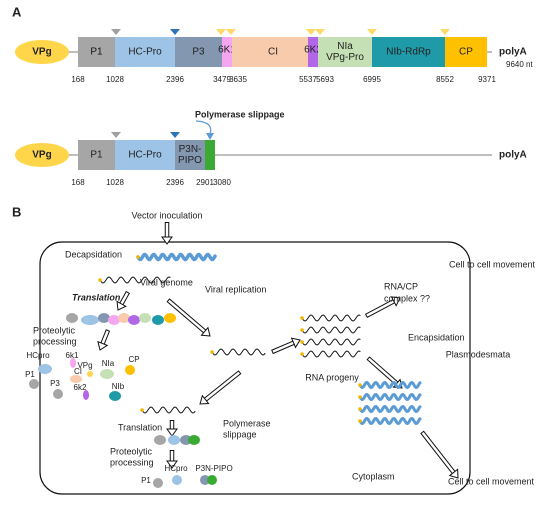  I want to click on label: Viral replication, so click(235, 289).